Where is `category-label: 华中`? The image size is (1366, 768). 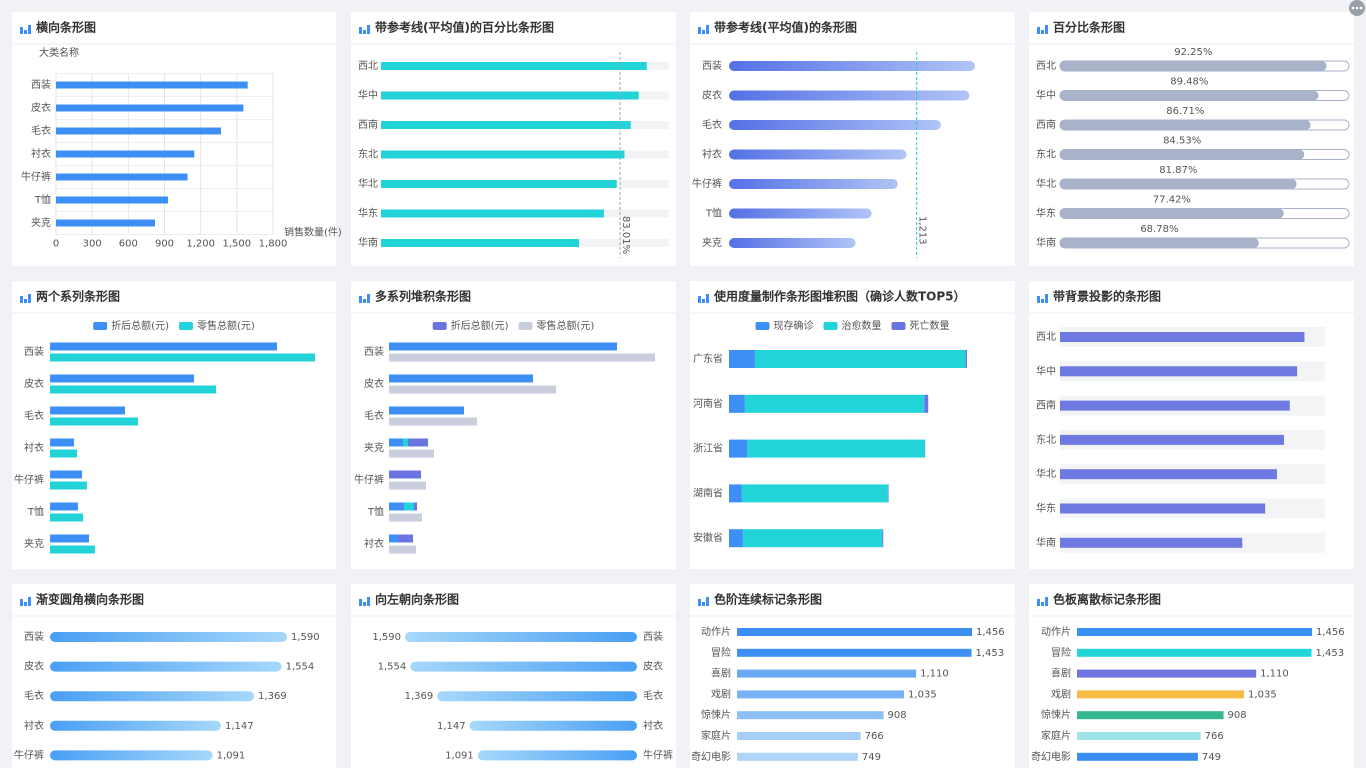
category-label: 华中 is located at coordinates (1046, 95).